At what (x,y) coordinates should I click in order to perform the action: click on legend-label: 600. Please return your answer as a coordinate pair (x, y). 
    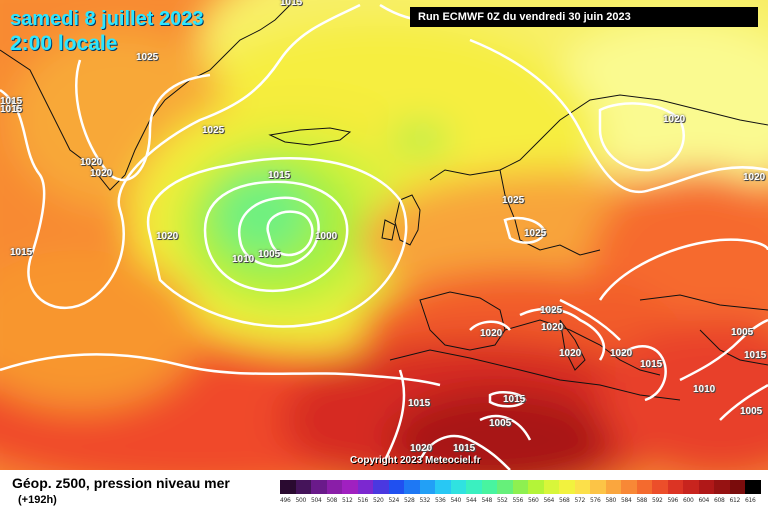
    Looking at the image, I should click on (688, 500).